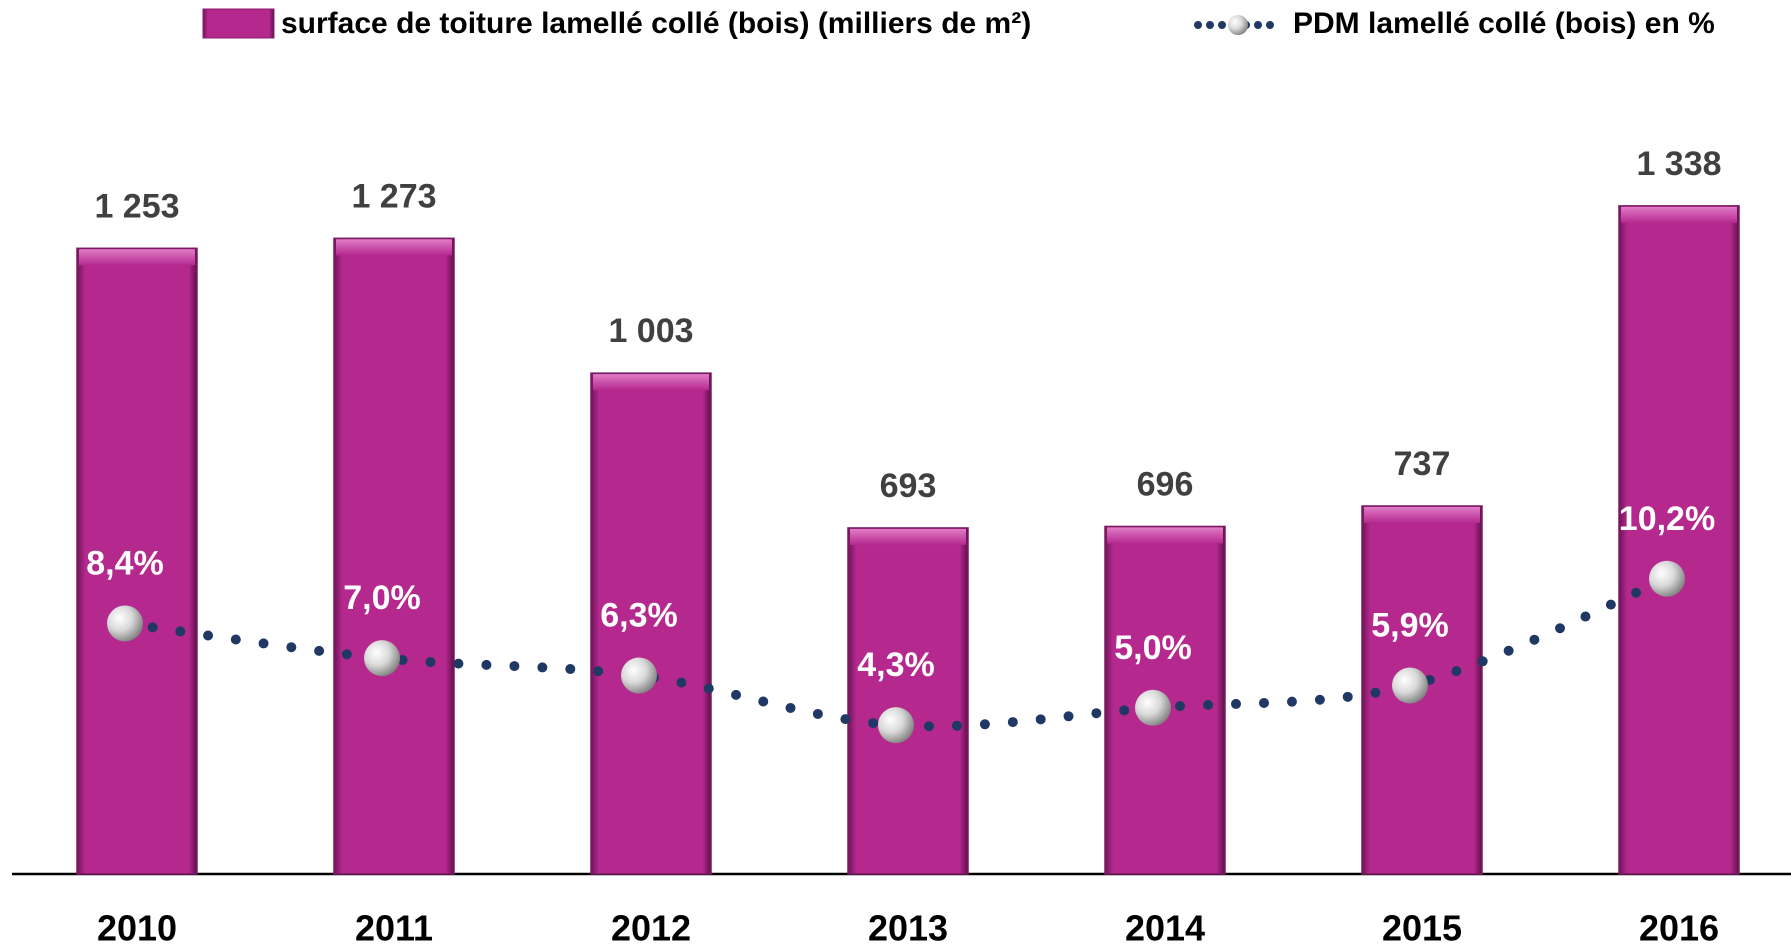 This screenshot has width=1791, height=950. Describe the element at coordinates (908, 928) in the screenshot. I see `x-tick-label: 2013` at that location.